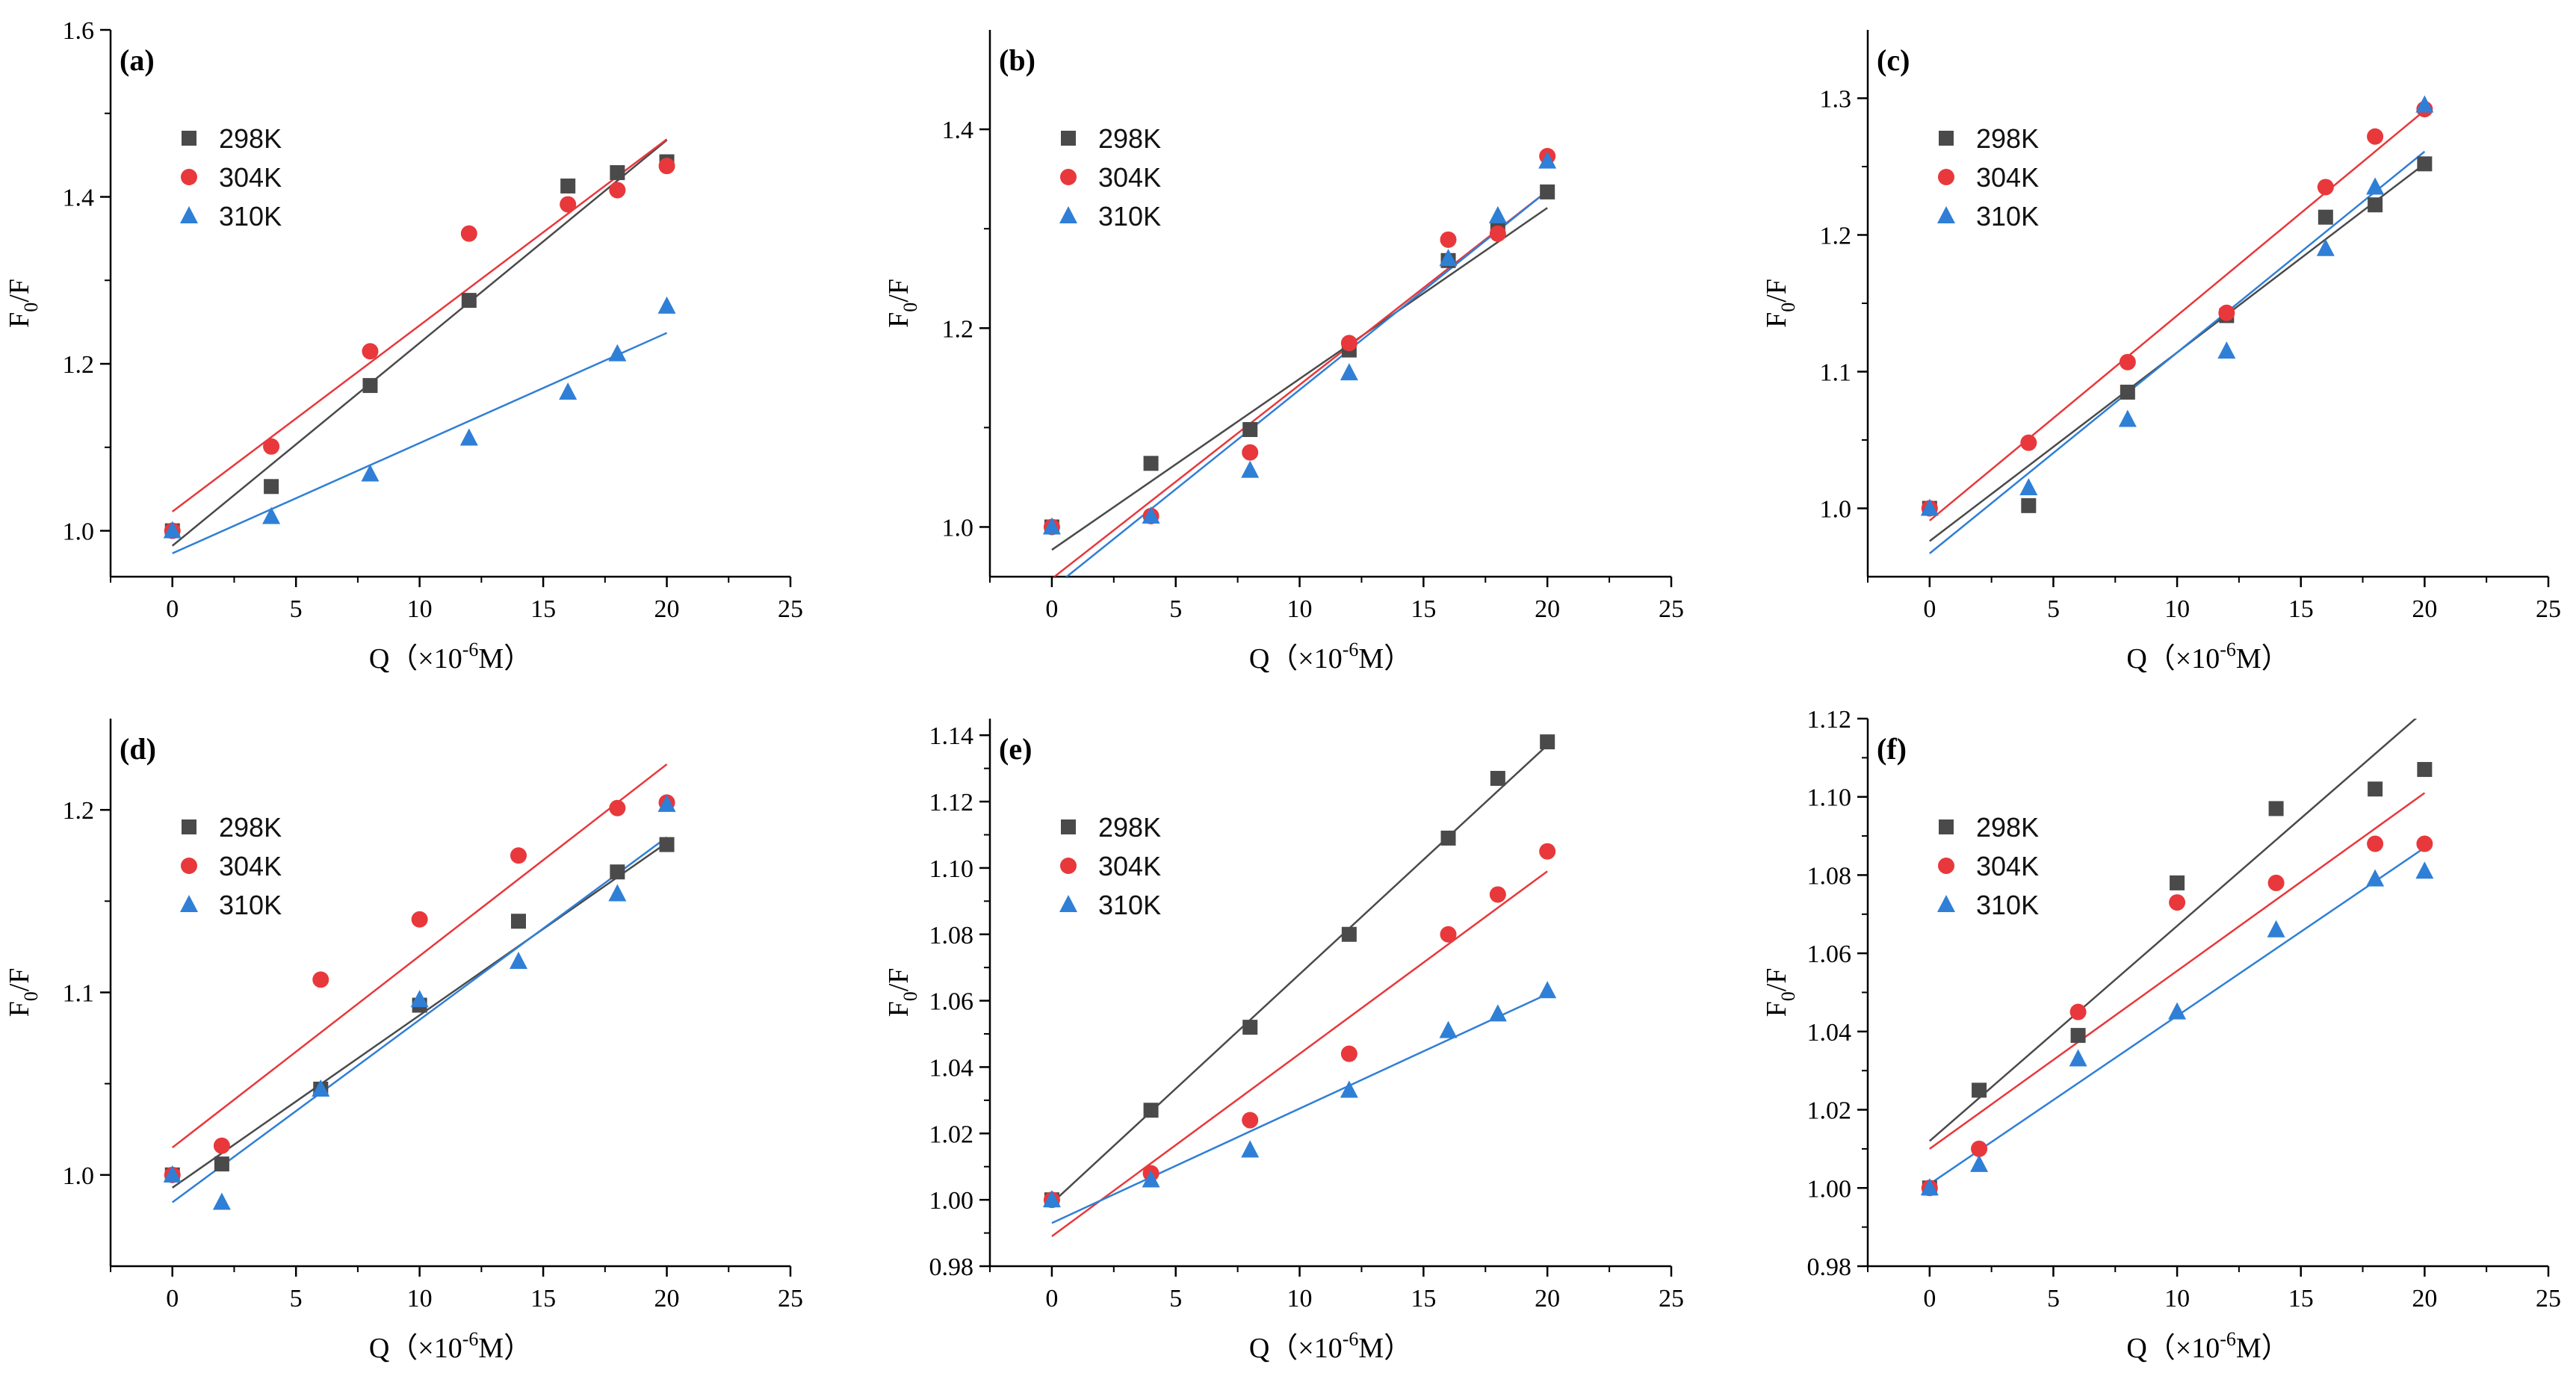 The image size is (2576, 1376). What do you see at coordinates (1829, 720) in the screenshot?
I see `y-tick-label: 1.12` at bounding box center [1829, 720].